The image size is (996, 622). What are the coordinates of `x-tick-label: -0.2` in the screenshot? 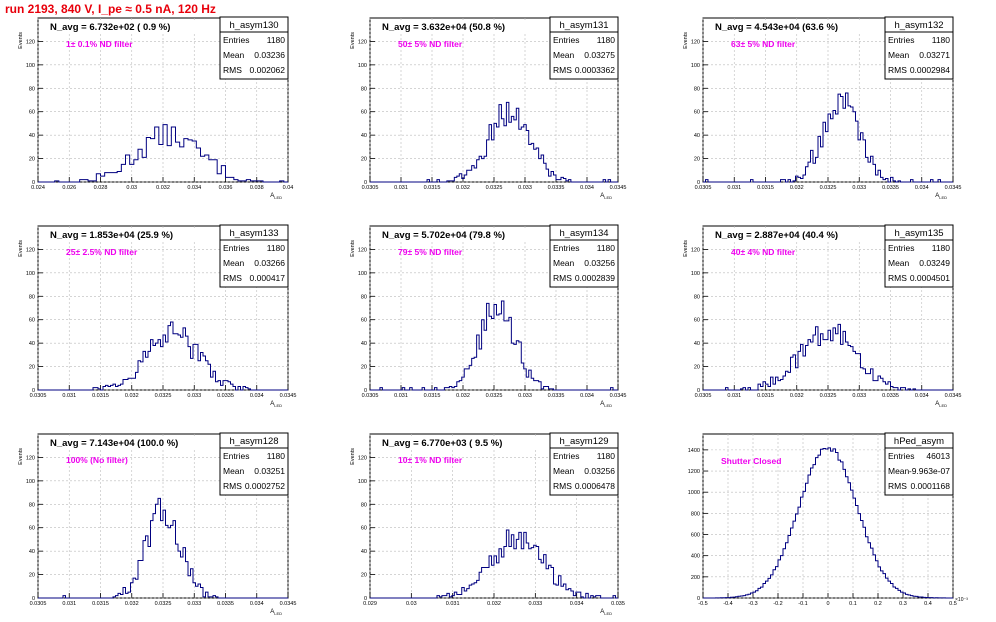 It's located at (777, 604).